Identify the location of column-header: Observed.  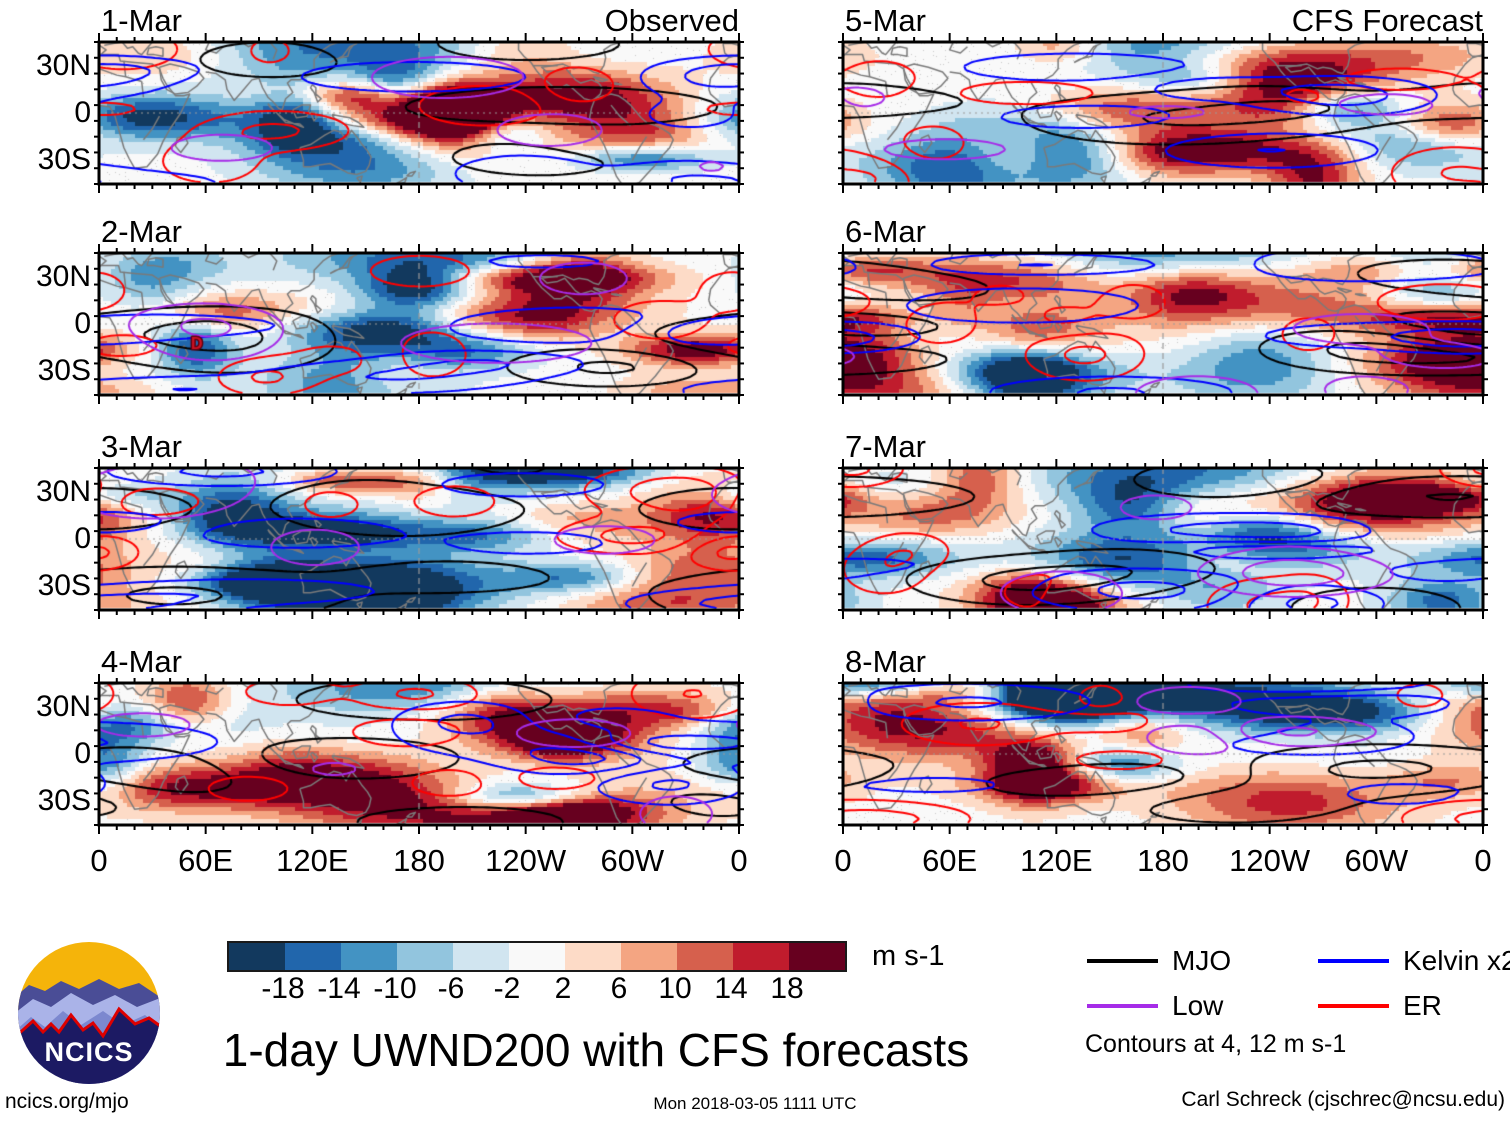
(671, 20).